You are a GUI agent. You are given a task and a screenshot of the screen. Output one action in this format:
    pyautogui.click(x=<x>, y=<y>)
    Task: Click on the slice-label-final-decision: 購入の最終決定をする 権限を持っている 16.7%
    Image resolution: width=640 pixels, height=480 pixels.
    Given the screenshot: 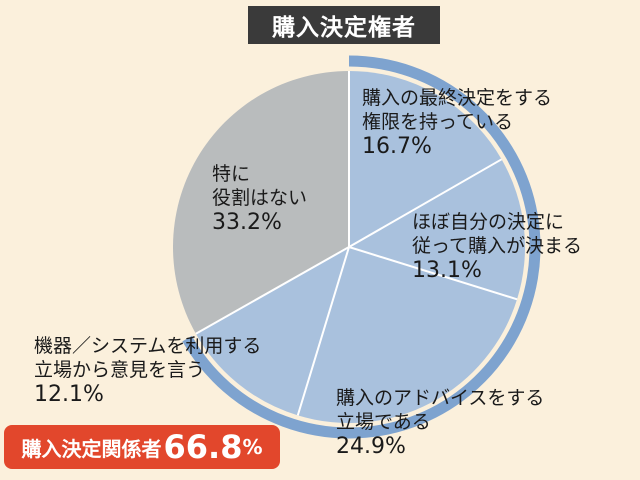 What is the action you would take?
    pyautogui.click(x=457, y=123)
    